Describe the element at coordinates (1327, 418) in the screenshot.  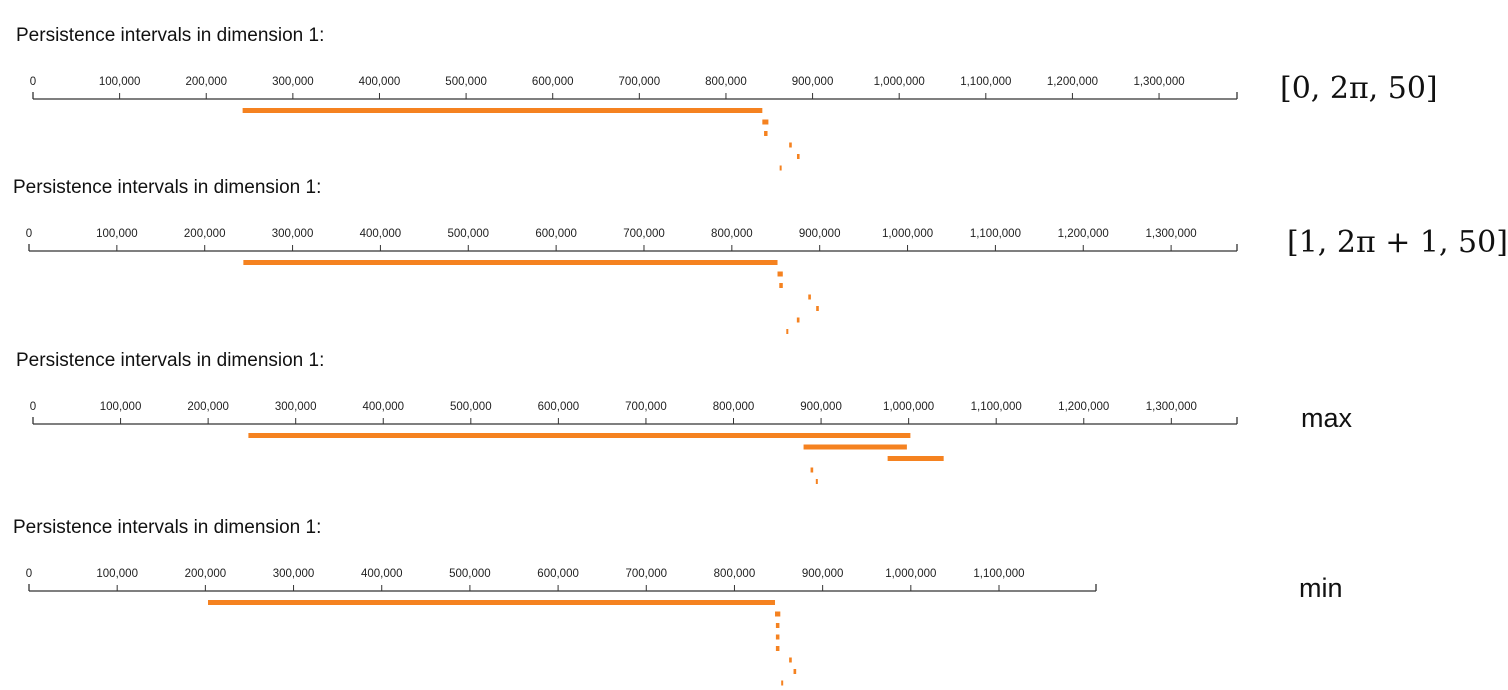
I see `panel-annotation: max` at that location.